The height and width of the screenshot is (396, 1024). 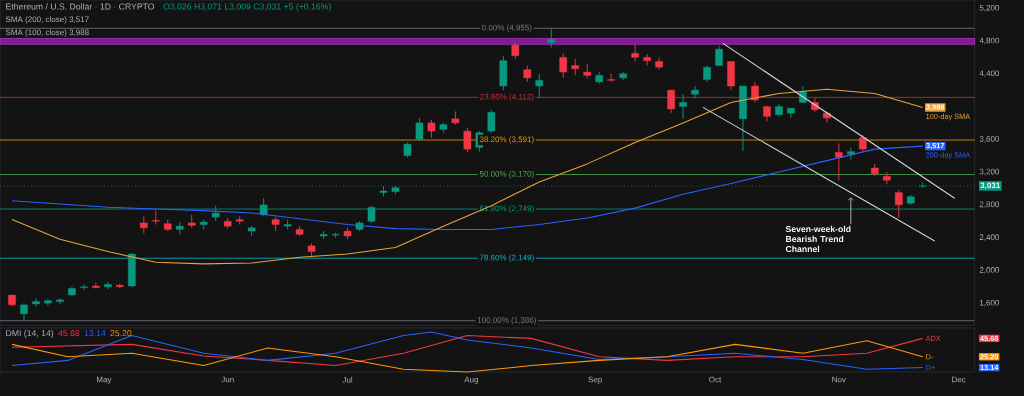 What do you see at coordinates (47, 33) in the screenshot?
I see `annotation: SMA (100, close) 3,988` at bounding box center [47, 33].